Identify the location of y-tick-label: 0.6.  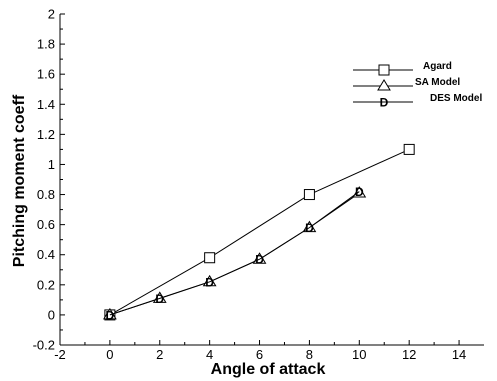
(46, 224).